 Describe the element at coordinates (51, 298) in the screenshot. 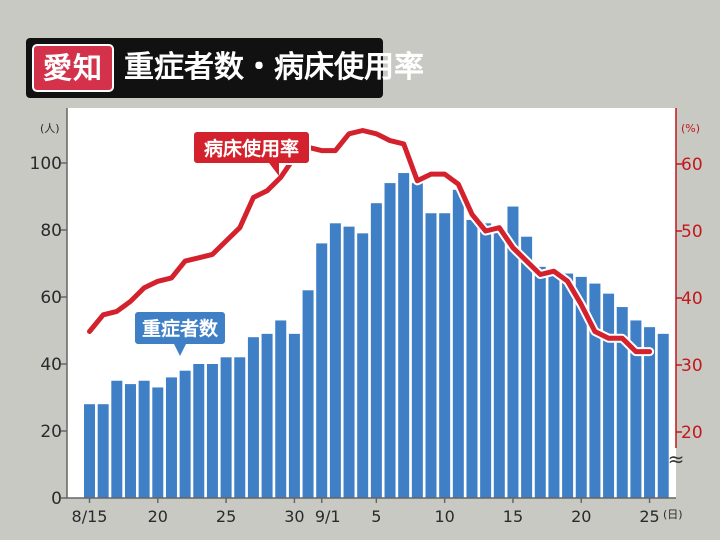

I see `left-tick-label: 60` at that location.